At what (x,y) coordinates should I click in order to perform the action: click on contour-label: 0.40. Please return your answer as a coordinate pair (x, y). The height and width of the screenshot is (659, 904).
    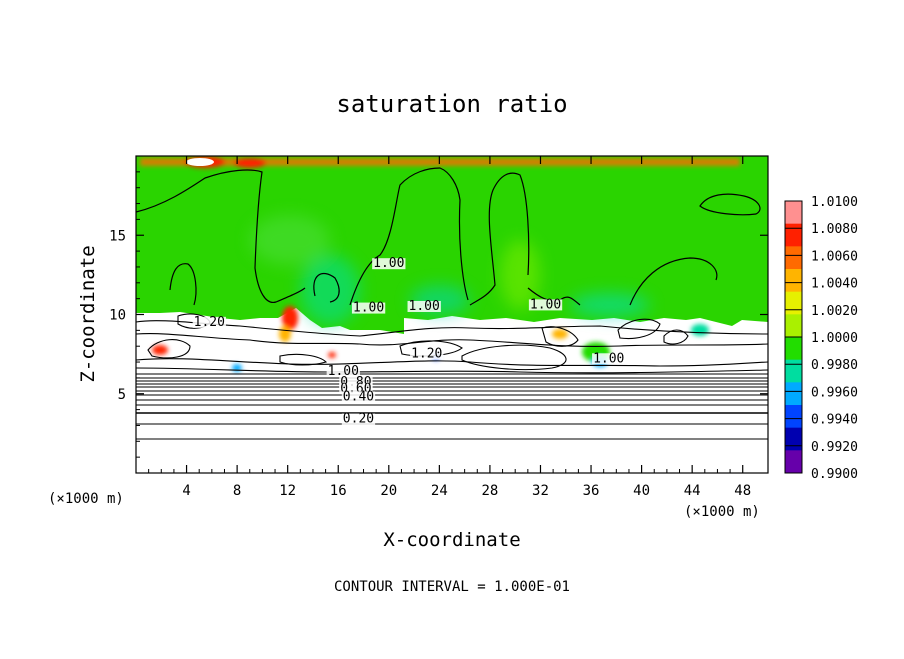
    Looking at the image, I should click on (358, 396).